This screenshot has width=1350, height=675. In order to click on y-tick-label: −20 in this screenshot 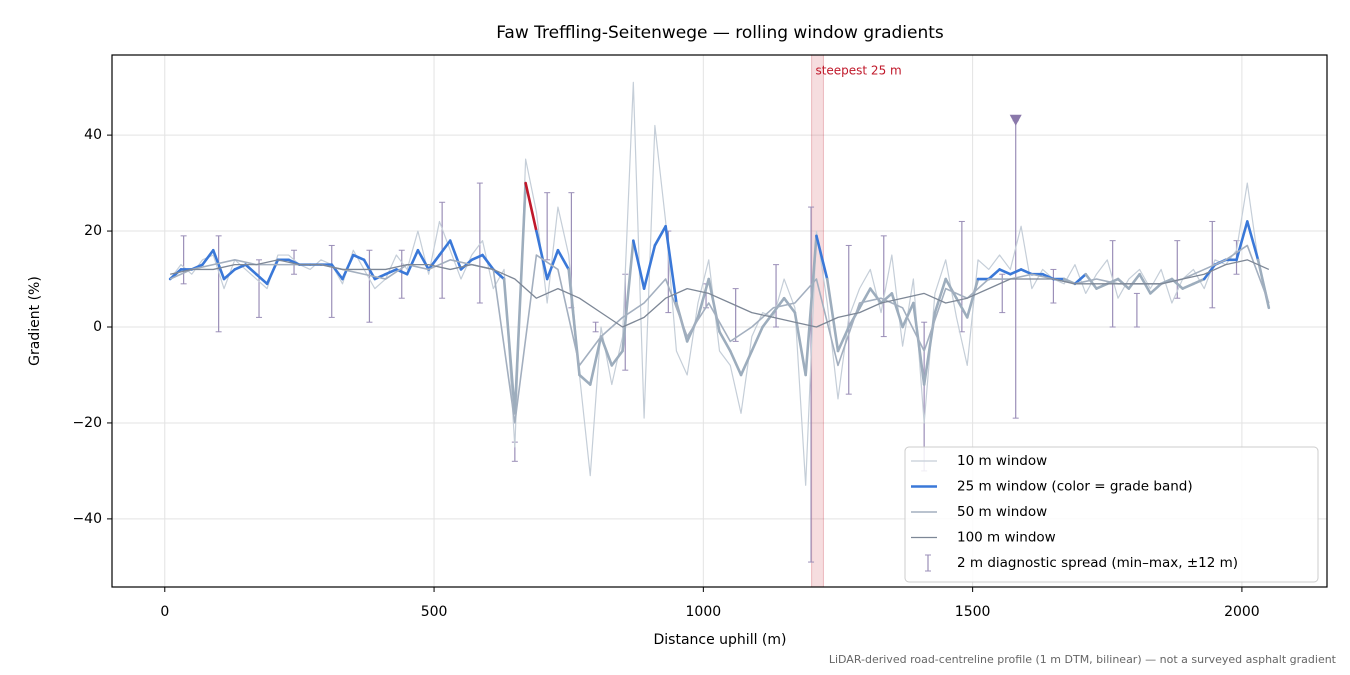, I will do `click(87, 423)`.